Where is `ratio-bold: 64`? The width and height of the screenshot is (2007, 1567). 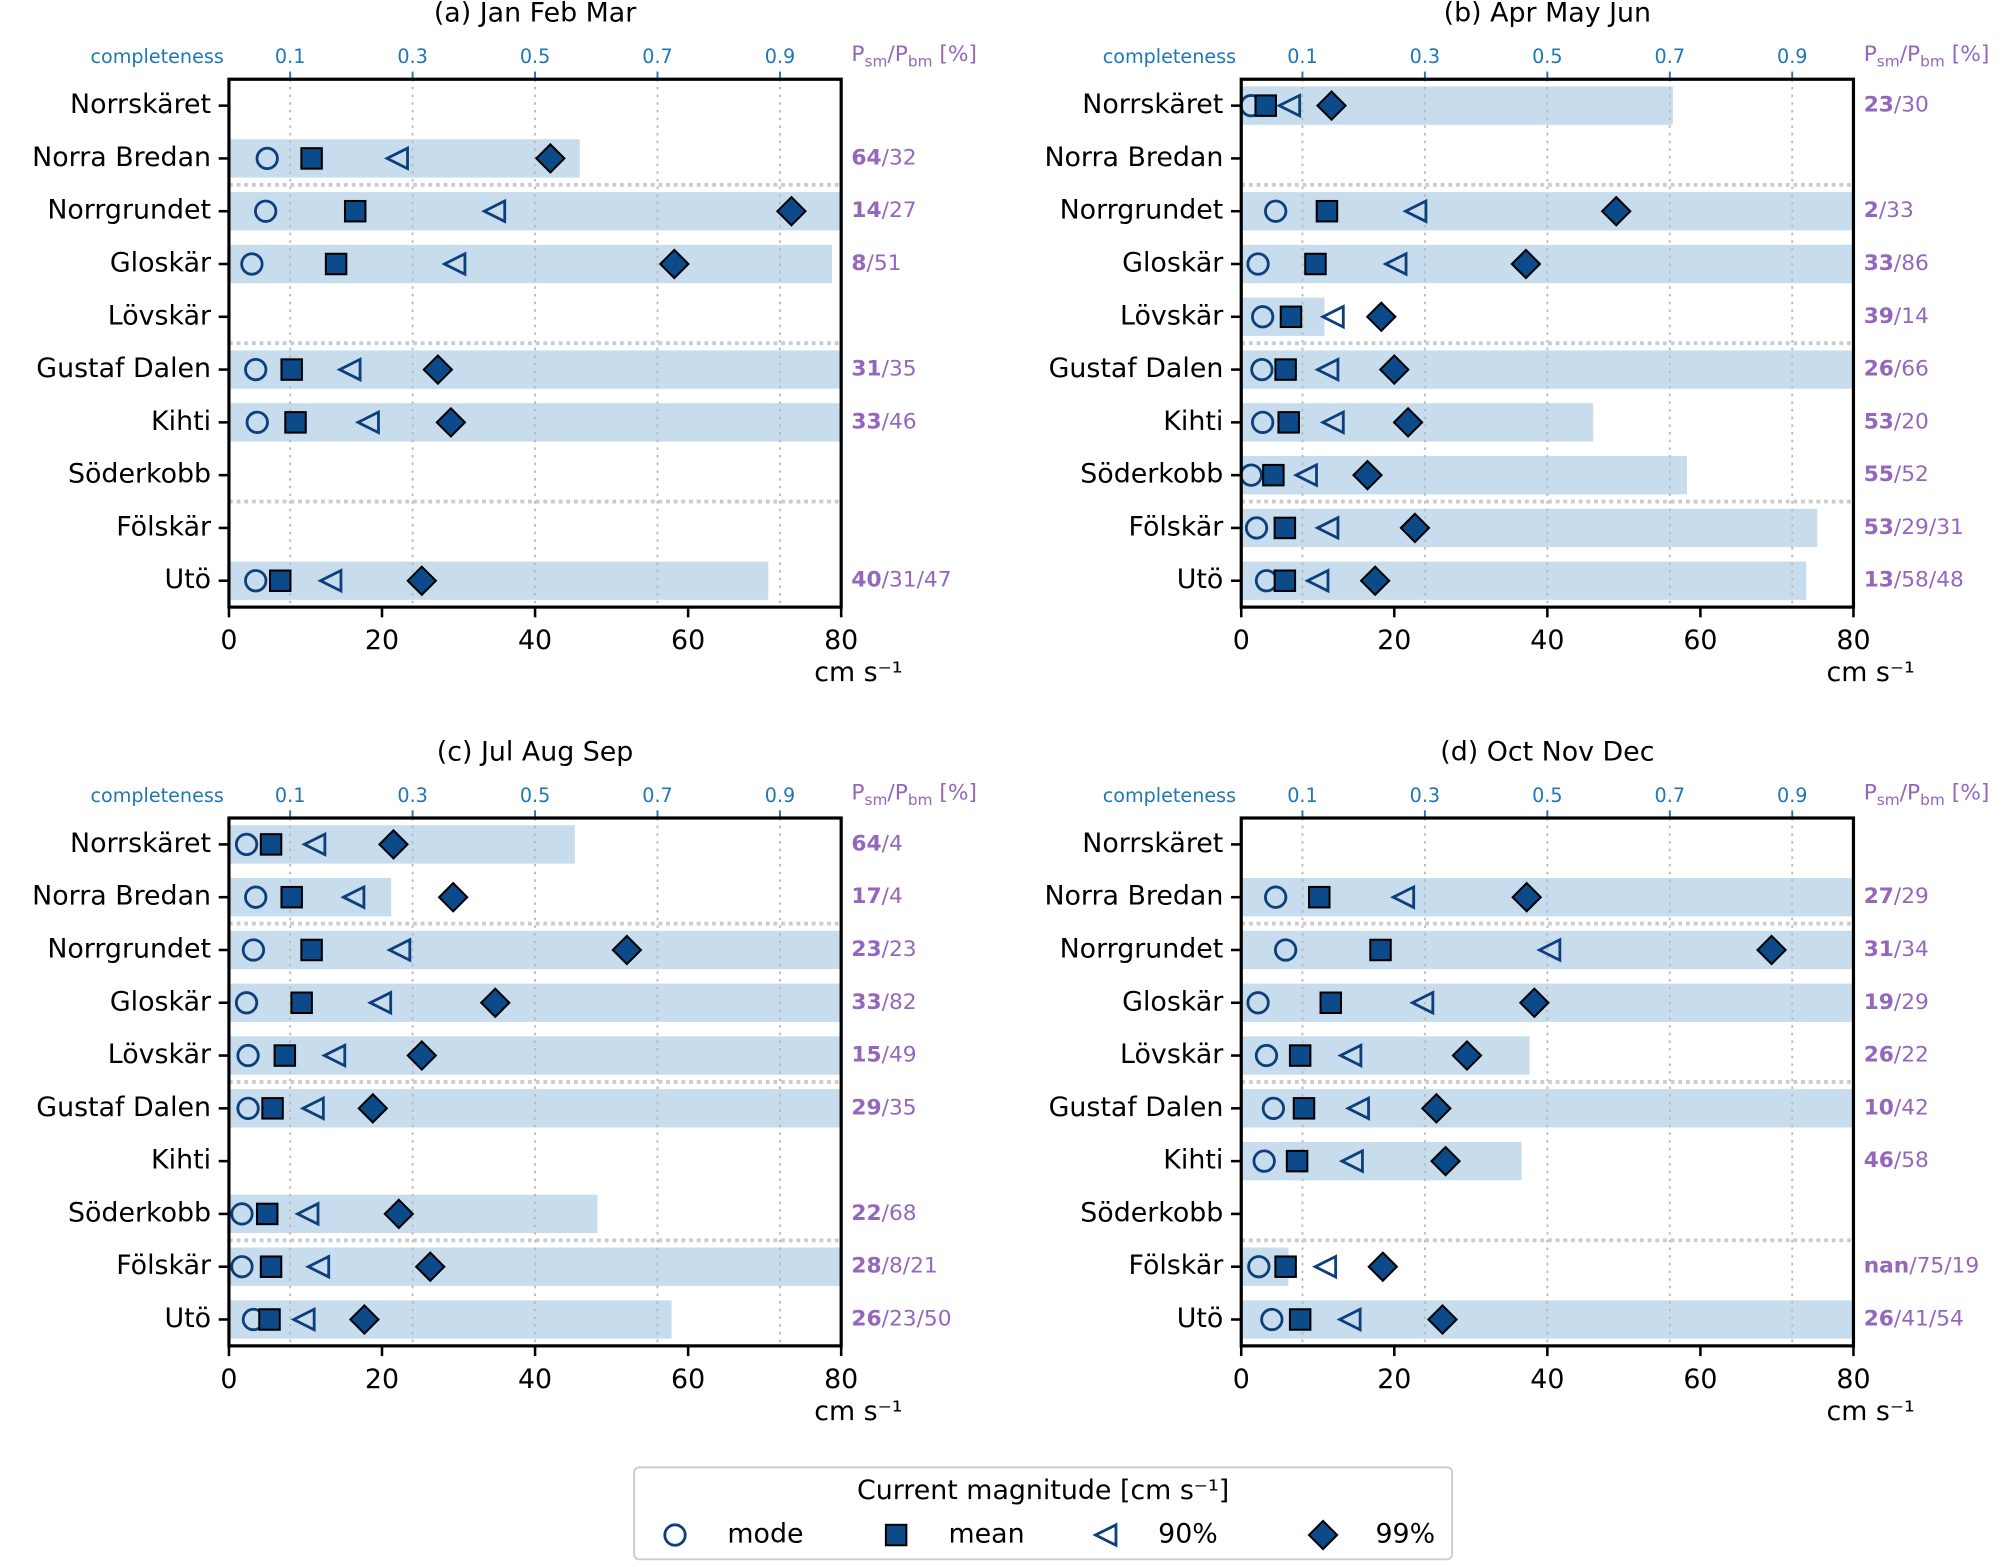
ratio-bold: 64 is located at coordinates (866, 843).